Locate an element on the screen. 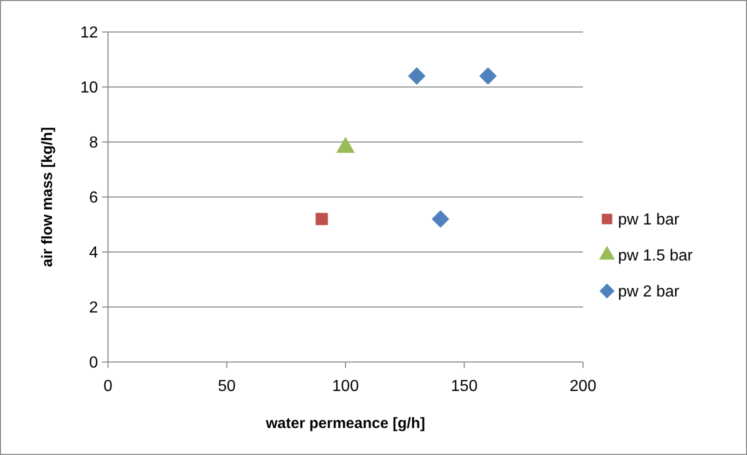  x-tick-label: 100 is located at coordinates (345, 386).